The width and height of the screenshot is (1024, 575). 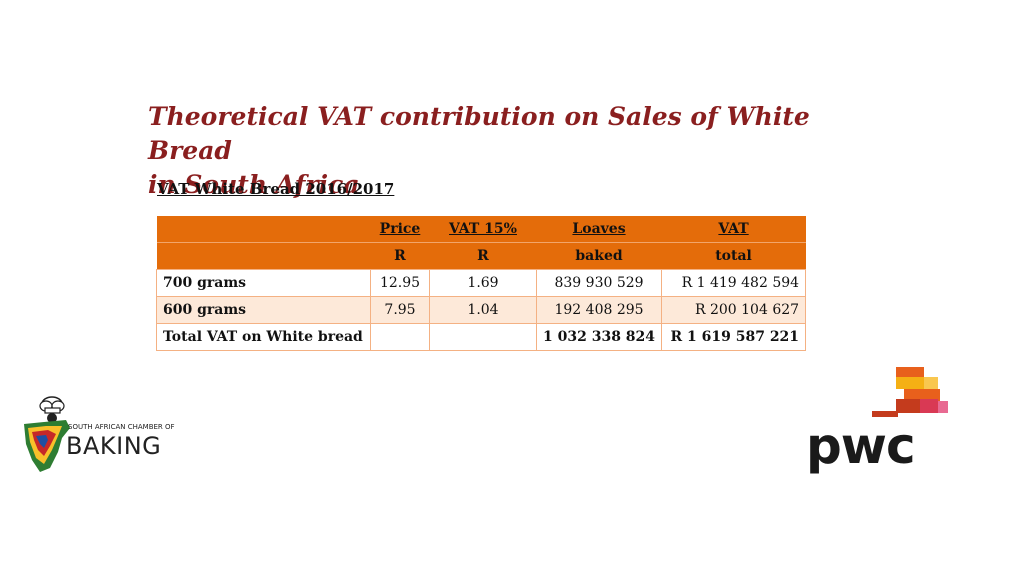 What do you see at coordinates (121, 427) in the screenshot?
I see `baking-logo-caption: SOUTH AFRICAN CHAMBER OF` at bounding box center [121, 427].